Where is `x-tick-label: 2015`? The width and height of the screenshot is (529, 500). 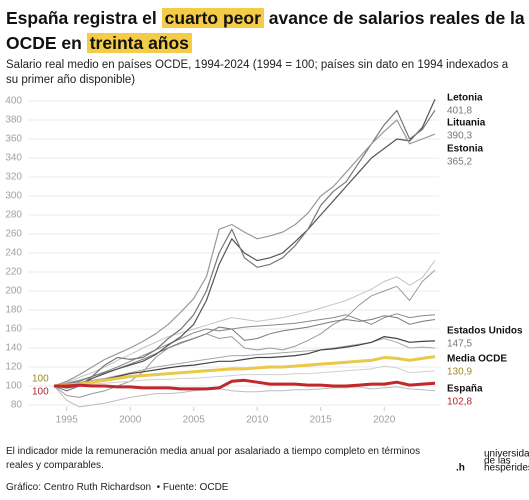 x-tick-label: 2015 is located at coordinates (321, 420).